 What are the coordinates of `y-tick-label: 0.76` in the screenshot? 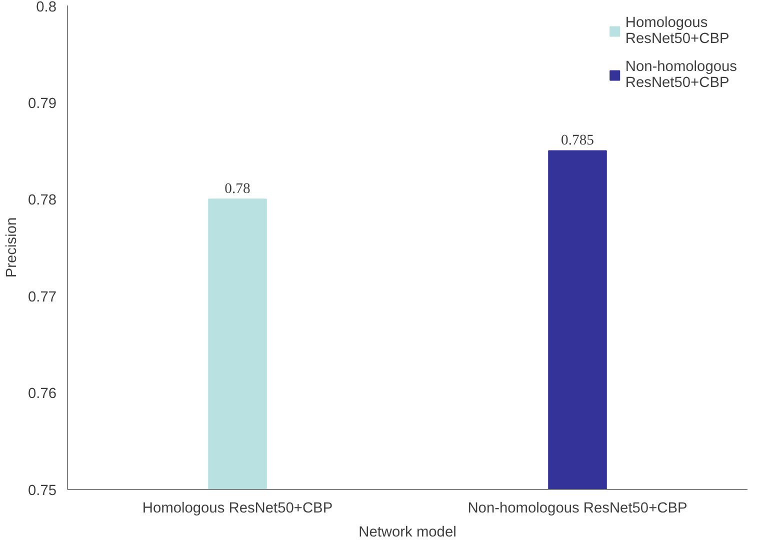 It's located at (42, 394).